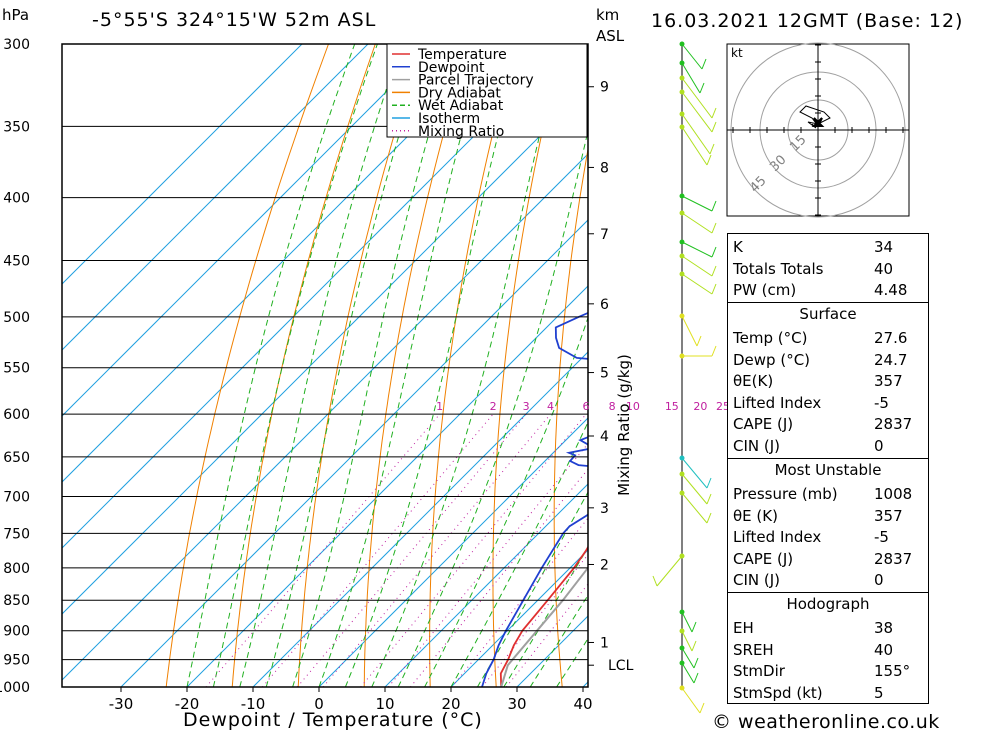 The image size is (1000, 733). What do you see at coordinates (893, 424) in the screenshot?
I see `index-value: 2837` at bounding box center [893, 424].